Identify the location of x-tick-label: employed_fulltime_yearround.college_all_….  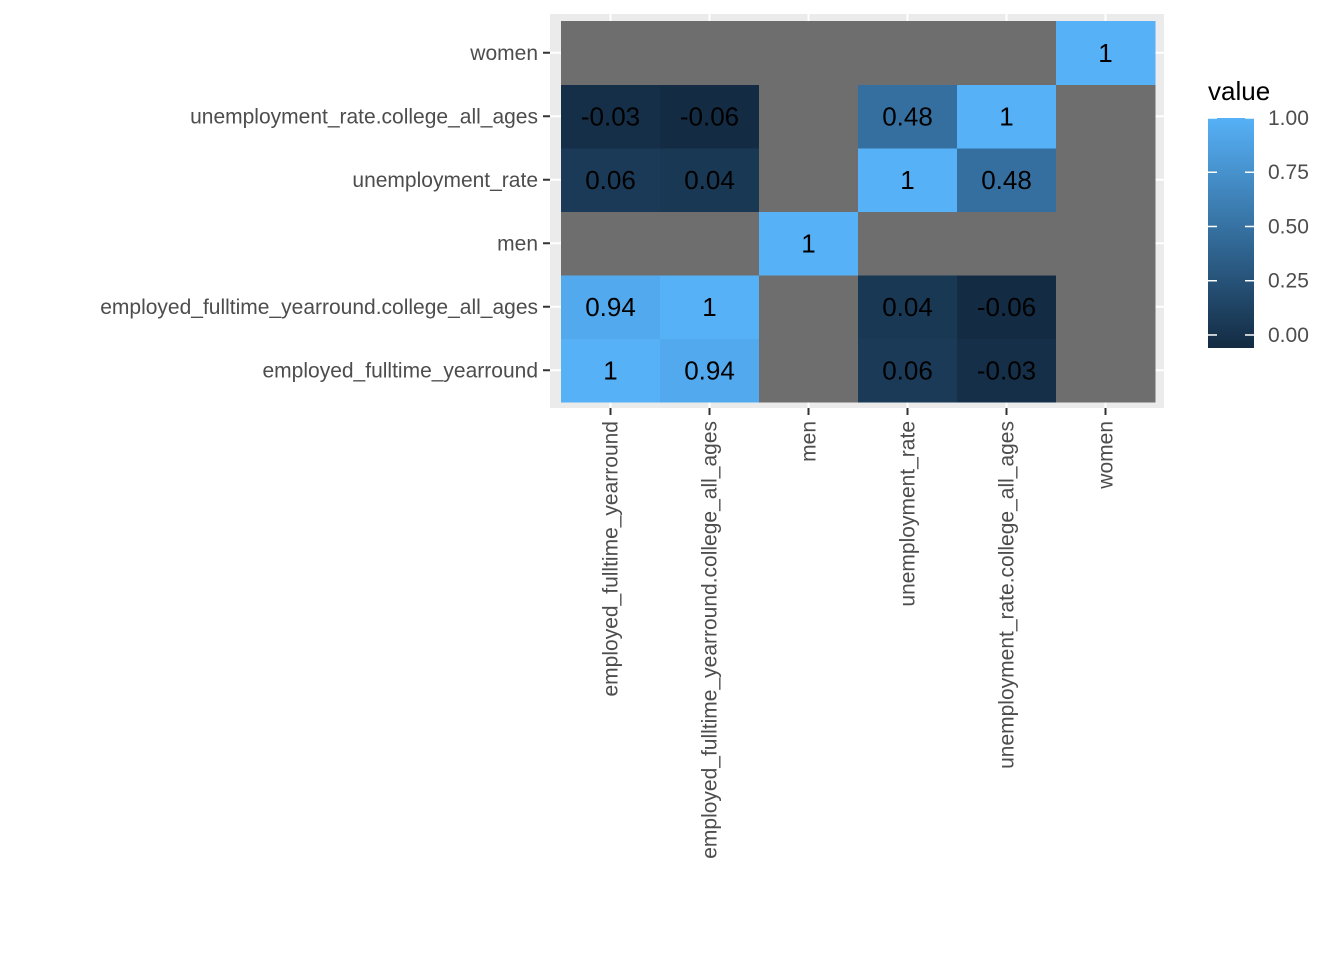
(710, 640).